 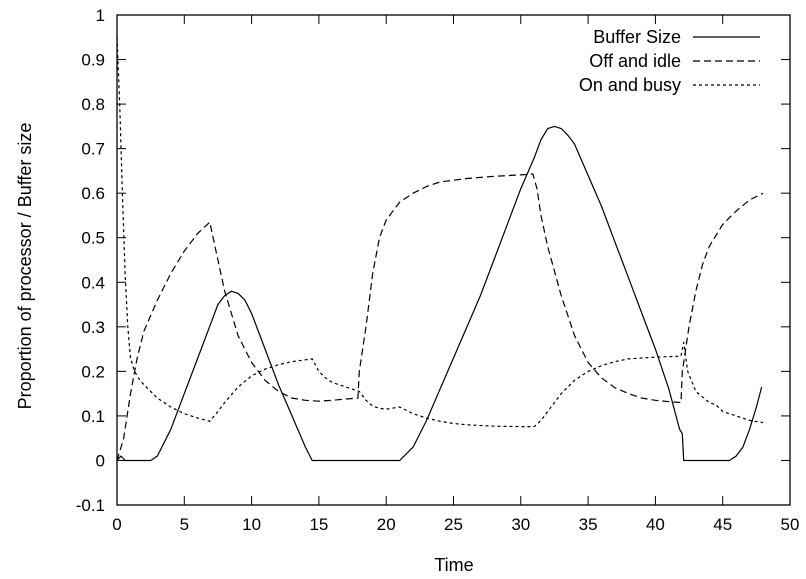 I want to click on x-tick-label: 5, so click(x=184, y=524).